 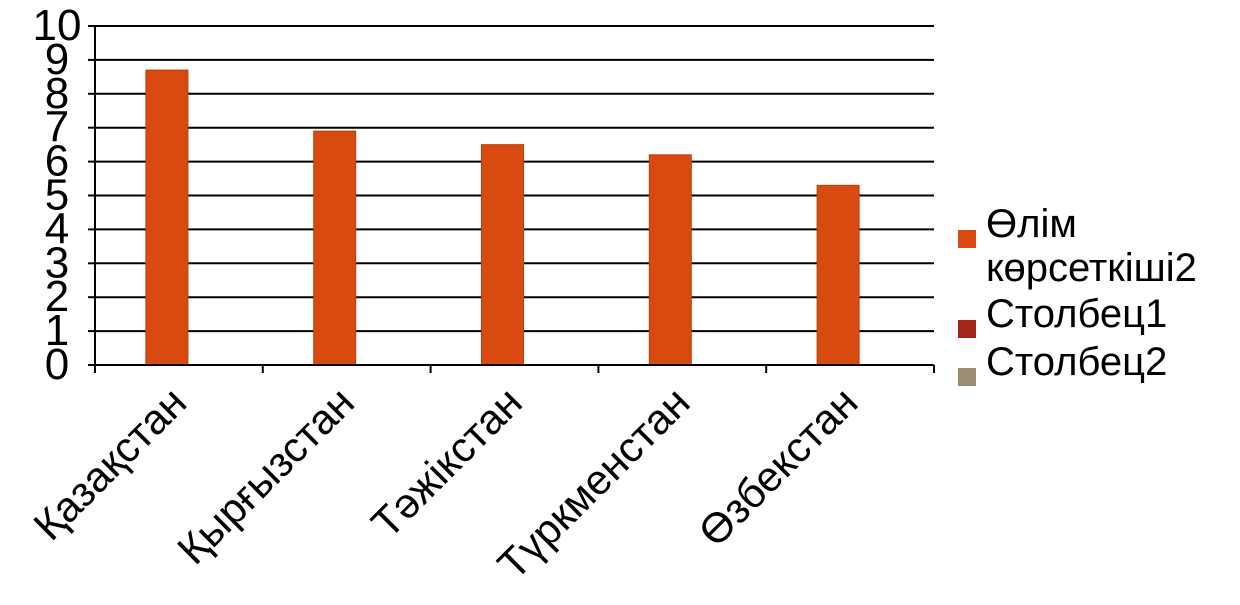 I want to click on y-tick-label: 2, so click(x=57, y=296).